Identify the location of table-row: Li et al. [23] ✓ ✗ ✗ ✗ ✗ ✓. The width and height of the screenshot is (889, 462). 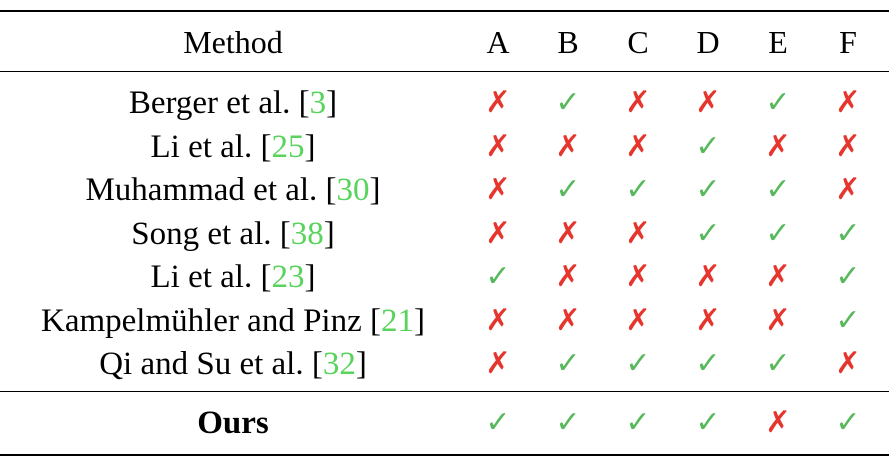
(444, 277).